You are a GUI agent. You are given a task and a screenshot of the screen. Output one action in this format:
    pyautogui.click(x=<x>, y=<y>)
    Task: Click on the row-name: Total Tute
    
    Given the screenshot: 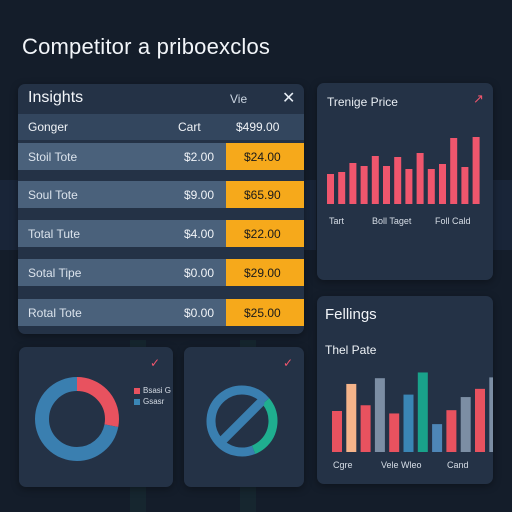 What is the action you would take?
    pyautogui.click(x=54, y=234)
    